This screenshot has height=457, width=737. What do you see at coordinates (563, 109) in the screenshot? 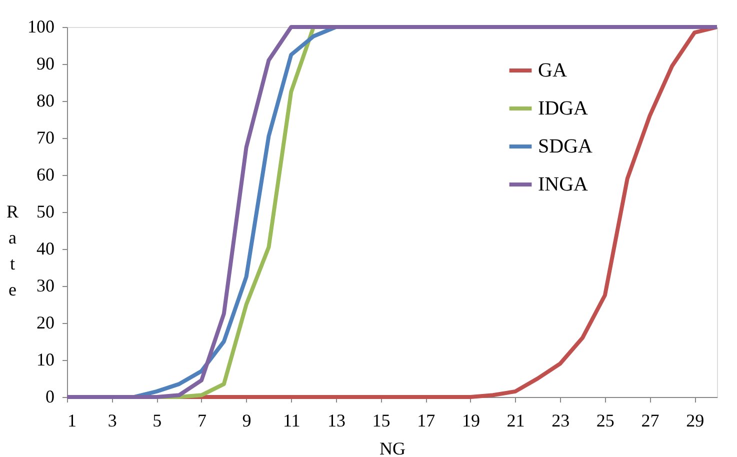
I see `legend-label: IDGA` at bounding box center [563, 109].